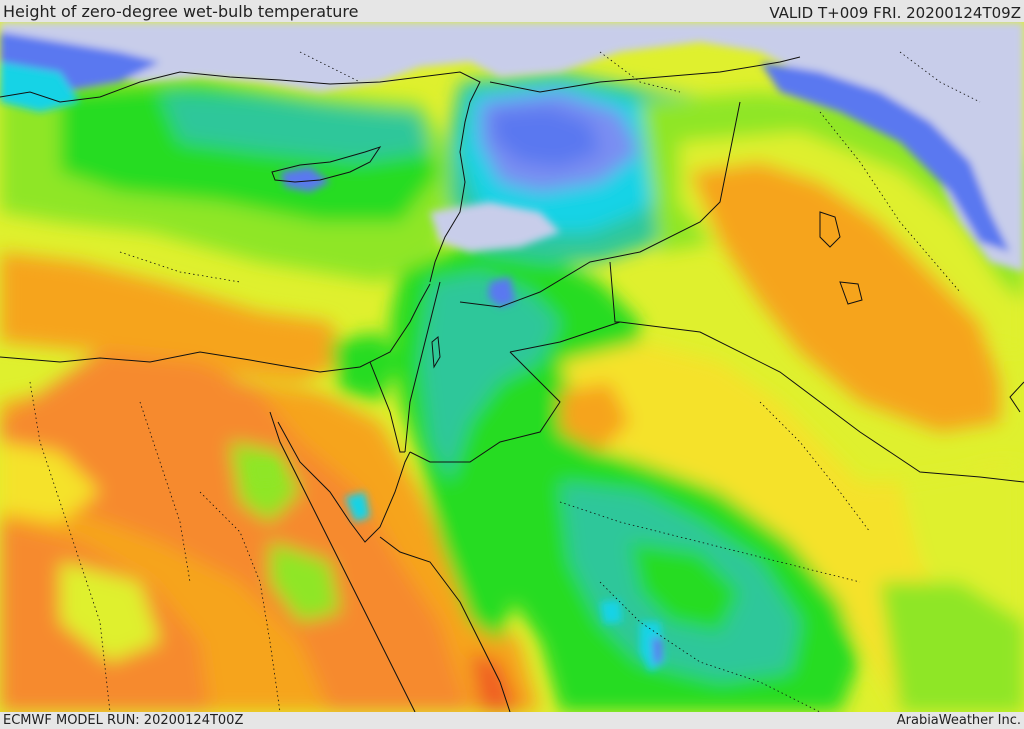  Describe the element at coordinates (895, 13) in the screenshot. I see `valid-time: VALID T+009 FRI. 20200124T09Z` at that location.